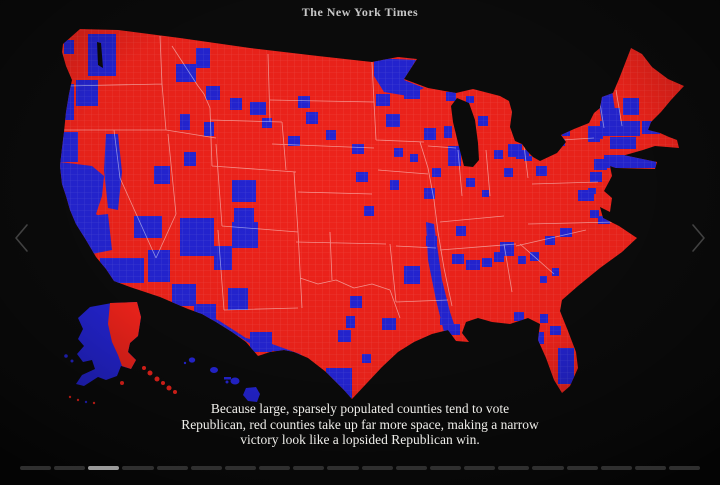 This screenshot has width=720, height=485. What do you see at coordinates (360, 468) in the screenshot?
I see `carousel-progress` at bounding box center [360, 468].